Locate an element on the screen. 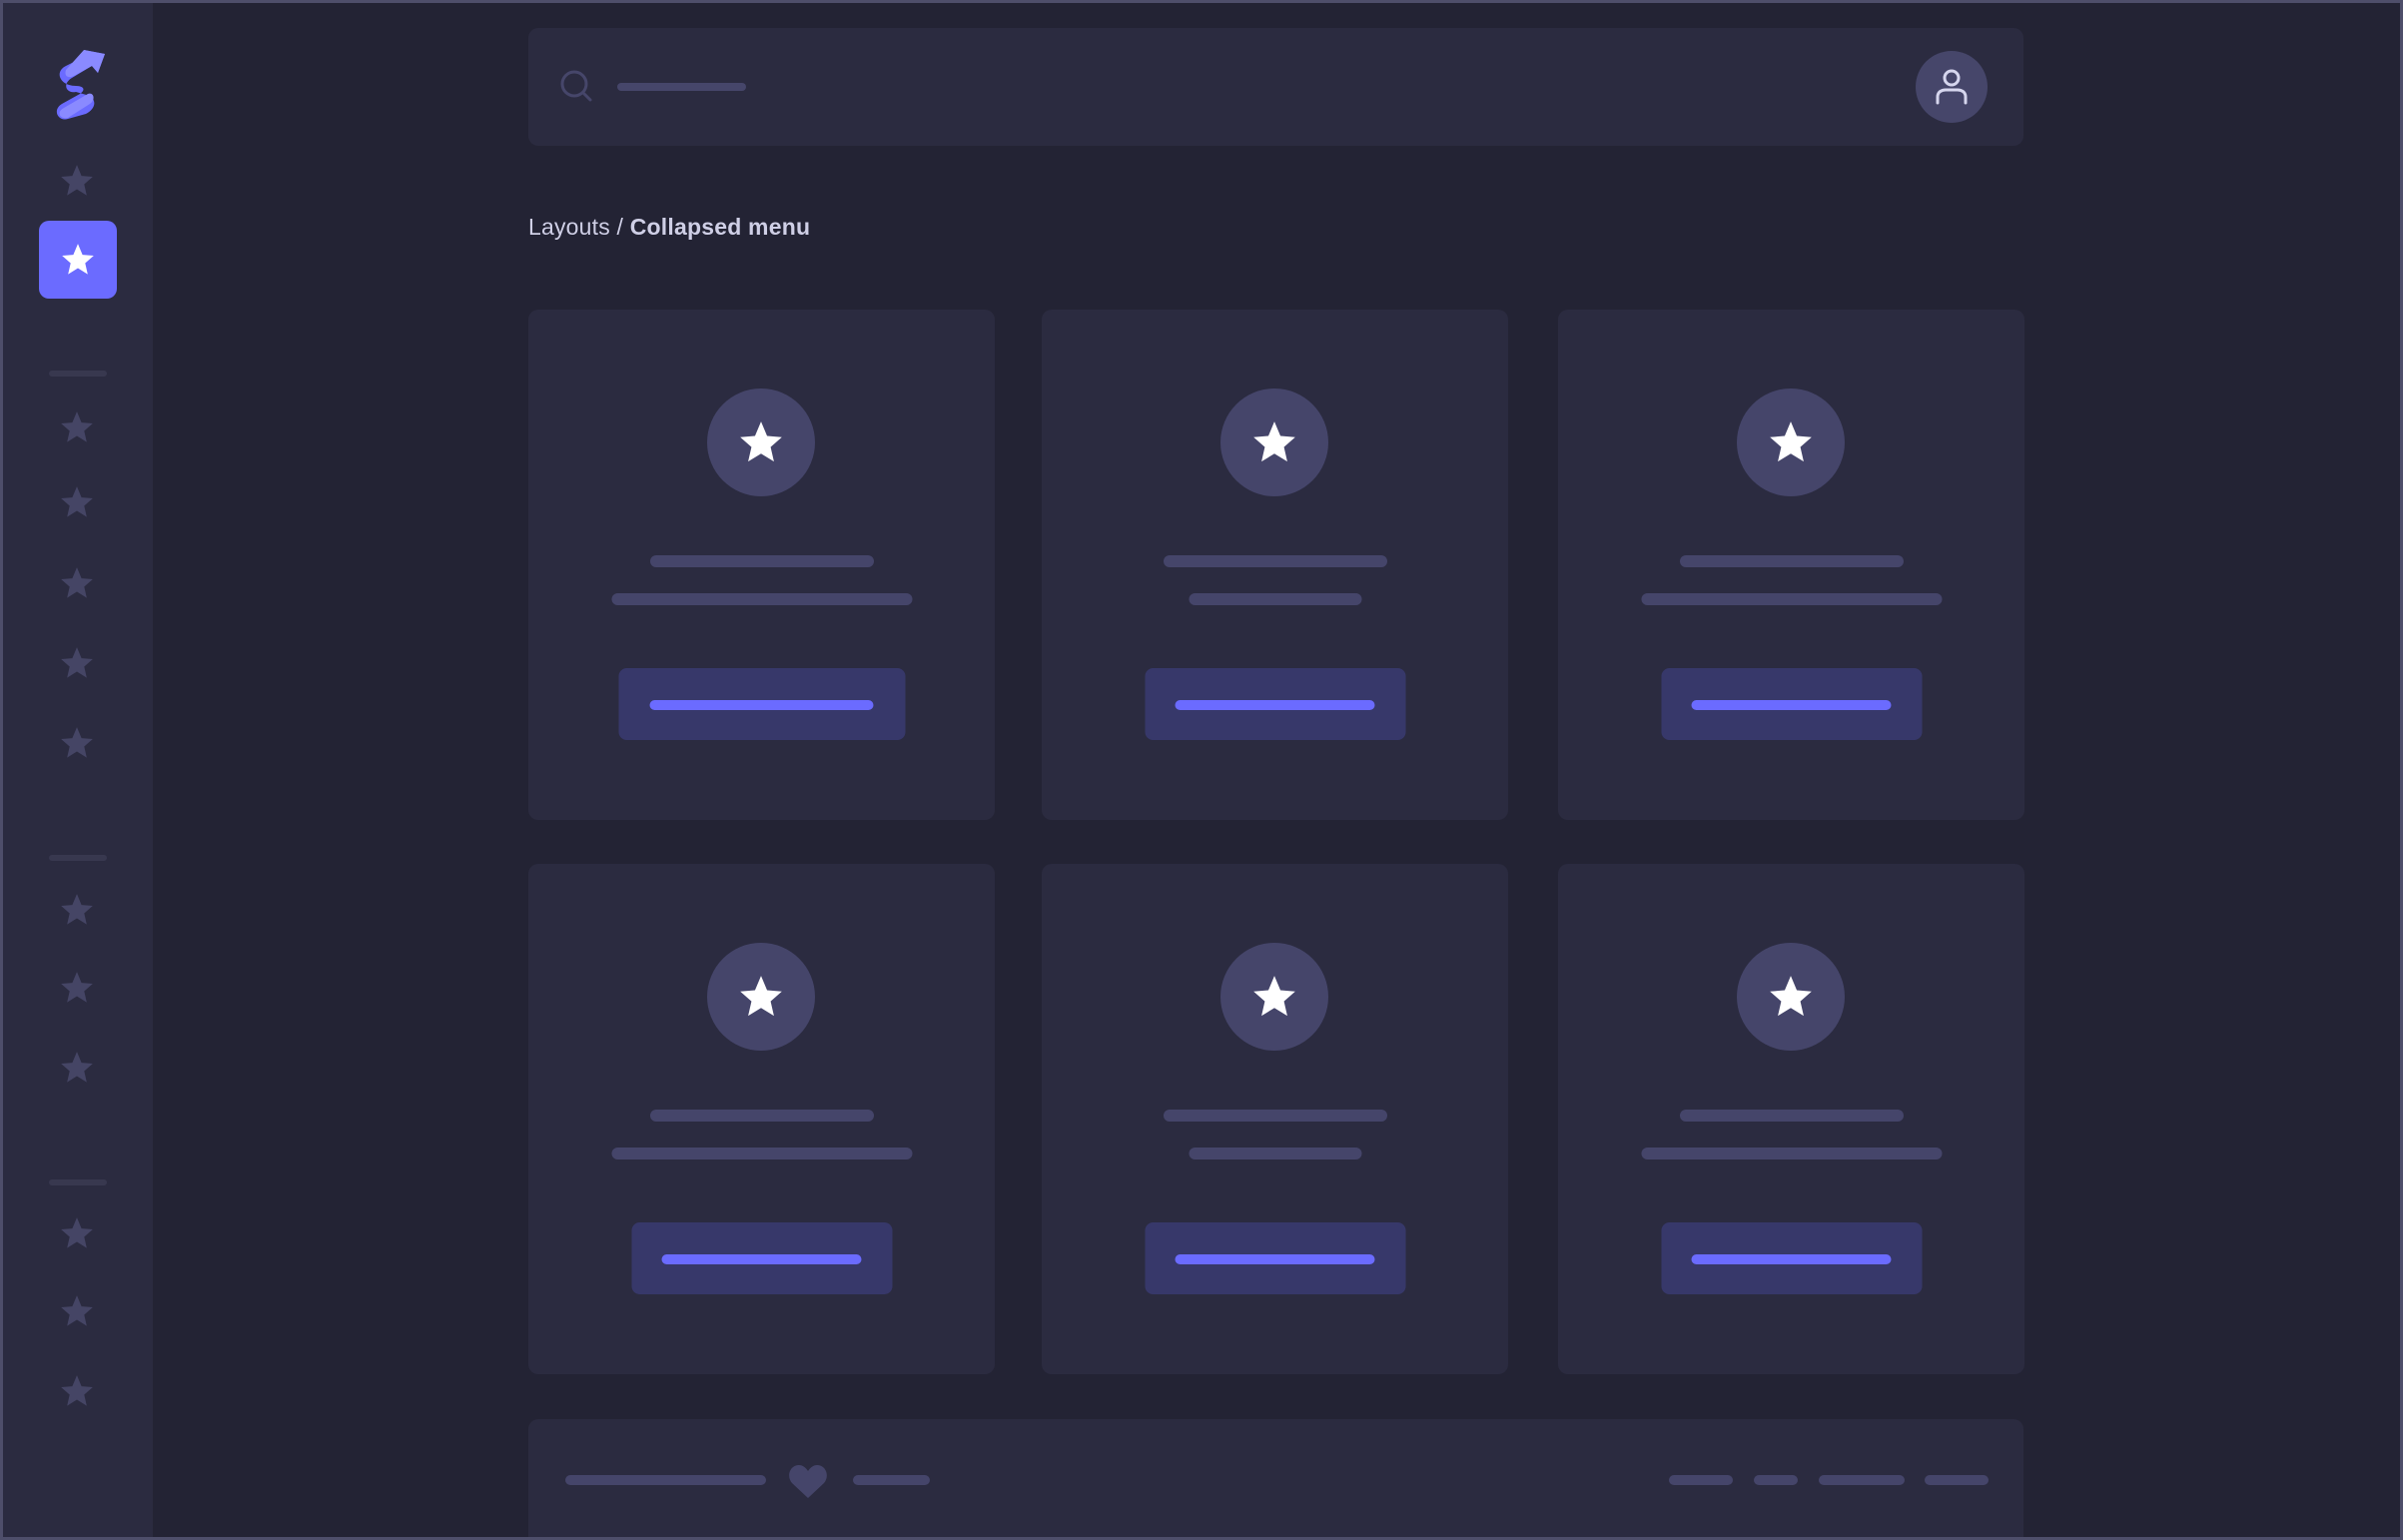 The width and height of the screenshot is (2403, 1540). logo-icon is located at coordinates (78, 83).